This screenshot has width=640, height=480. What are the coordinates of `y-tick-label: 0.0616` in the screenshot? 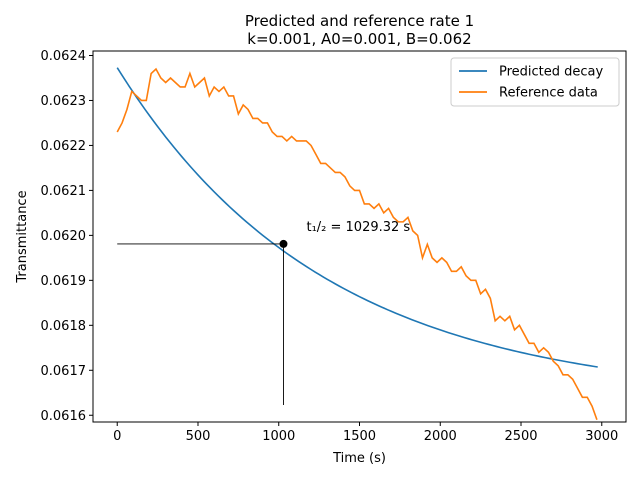 It's located at (64, 416).